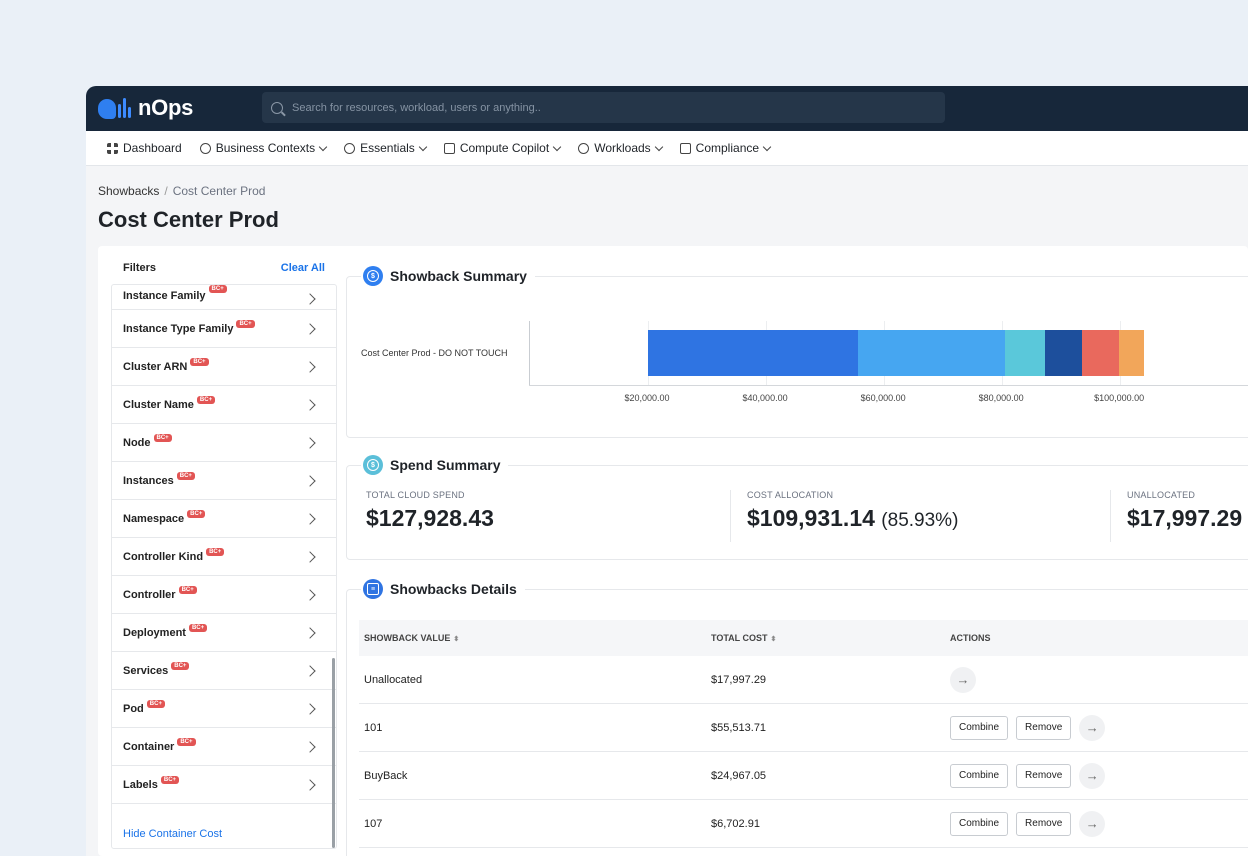 Image resolution: width=1248 pixels, height=856 pixels. Describe the element at coordinates (173, 834) in the screenshot. I see `hide-container-cost-link: Hide Container Cost` at that location.